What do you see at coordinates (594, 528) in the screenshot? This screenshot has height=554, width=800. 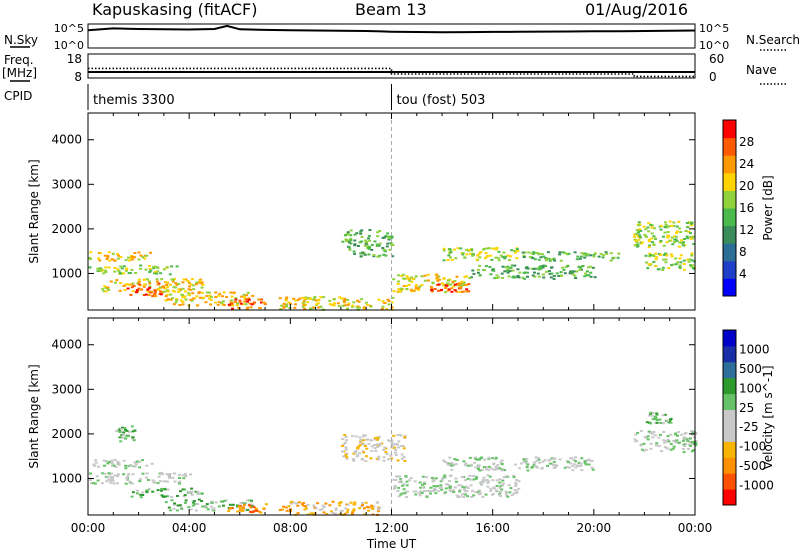 I see `time-tick-label-5: 20:00` at bounding box center [594, 528].